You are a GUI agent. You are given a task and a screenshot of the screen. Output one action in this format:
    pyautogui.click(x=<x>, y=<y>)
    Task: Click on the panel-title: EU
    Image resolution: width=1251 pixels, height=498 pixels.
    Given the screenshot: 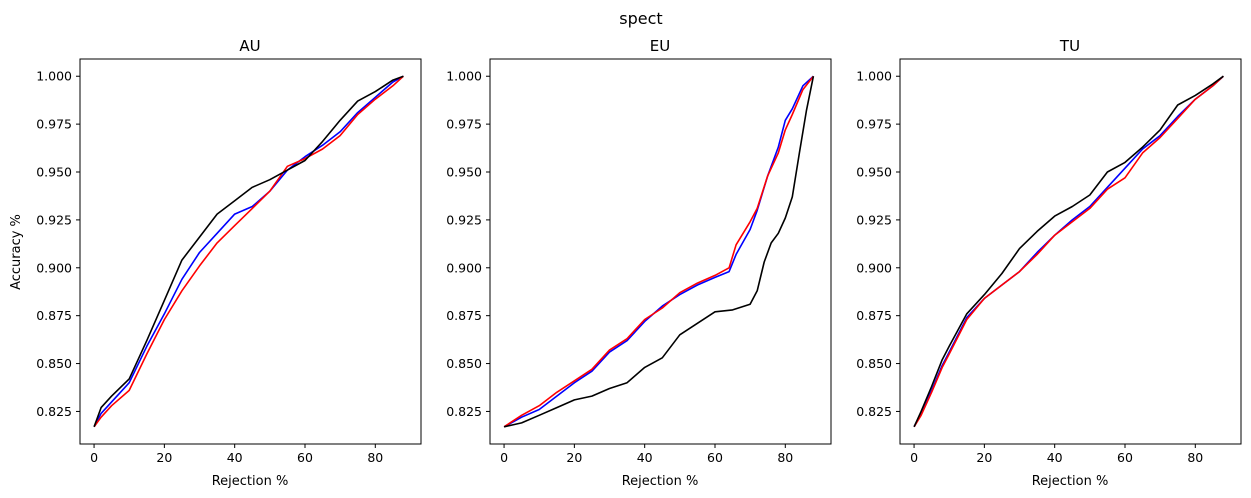 What is the action you would take?
    pyautogui.click(x=660, y=46)
    